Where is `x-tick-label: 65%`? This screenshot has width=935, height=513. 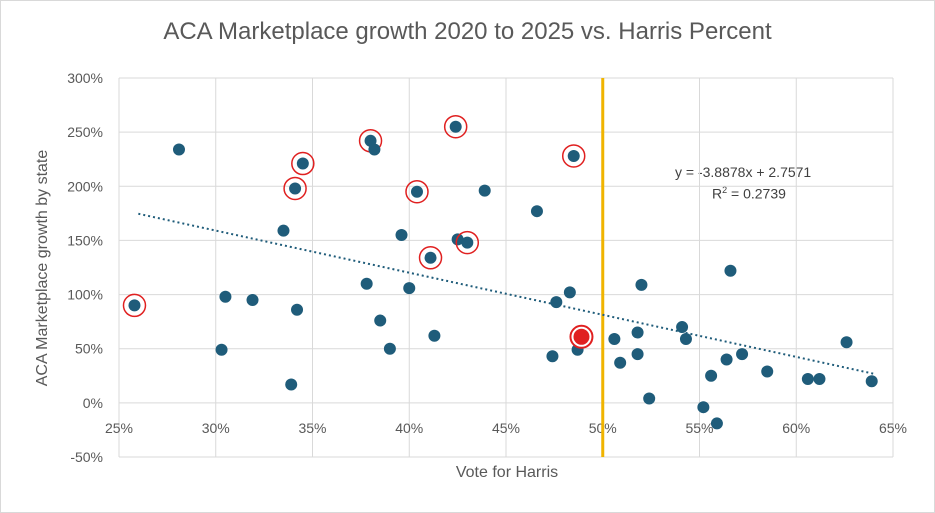
x-tick-label: 65% is located at coordinates (893, 428).